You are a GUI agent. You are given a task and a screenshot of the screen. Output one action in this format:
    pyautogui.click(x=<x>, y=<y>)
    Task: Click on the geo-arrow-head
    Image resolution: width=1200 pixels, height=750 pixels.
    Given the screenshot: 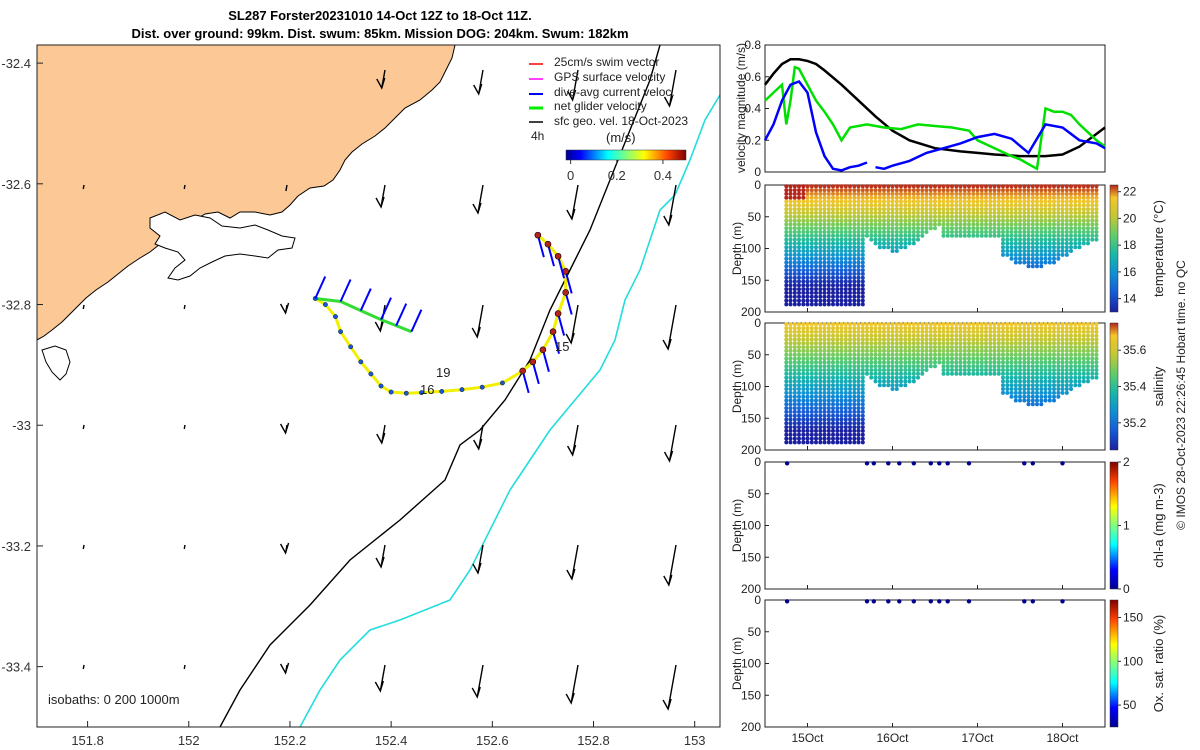 What is the action you would take?
    pyautogui.click(x=668, y=580)
    